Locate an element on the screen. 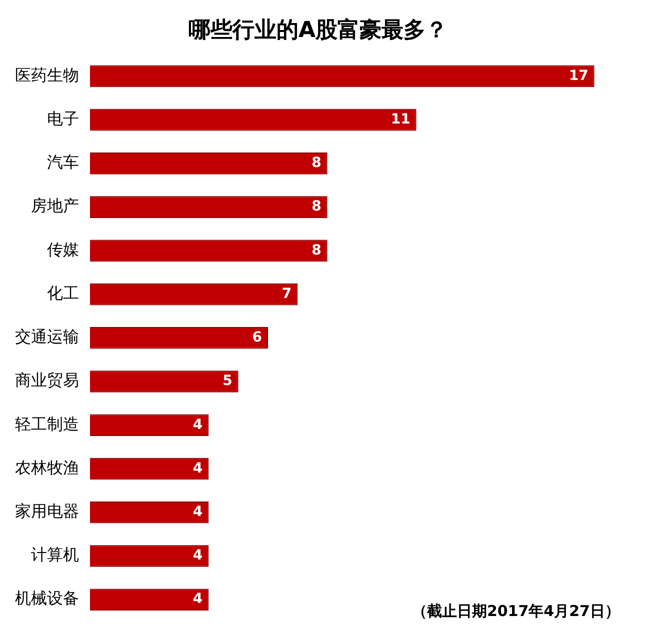  y-tick-label: 电子 is located at coordinates (63, 118).